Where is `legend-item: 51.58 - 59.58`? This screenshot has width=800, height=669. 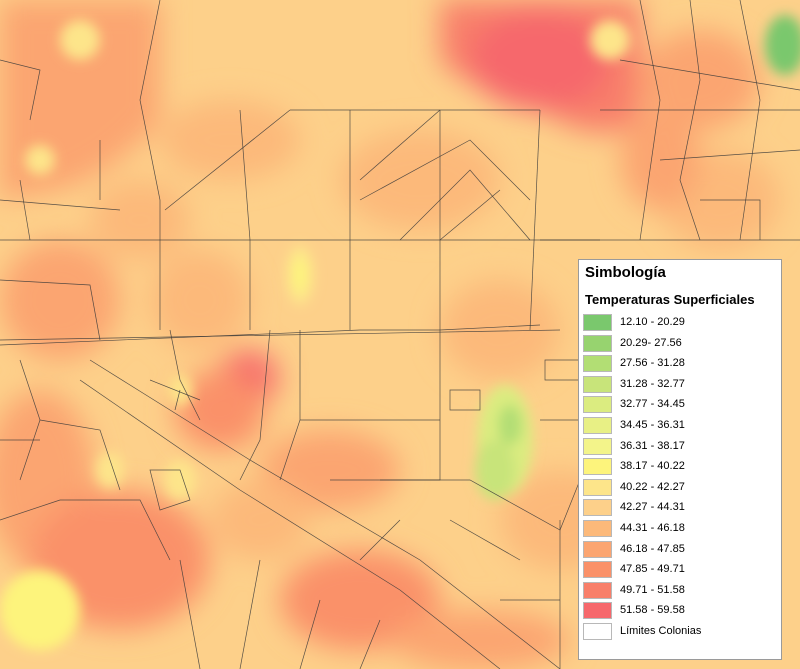
legend-item: 51.58 - 59.58 is located at coordinates (681, 611).